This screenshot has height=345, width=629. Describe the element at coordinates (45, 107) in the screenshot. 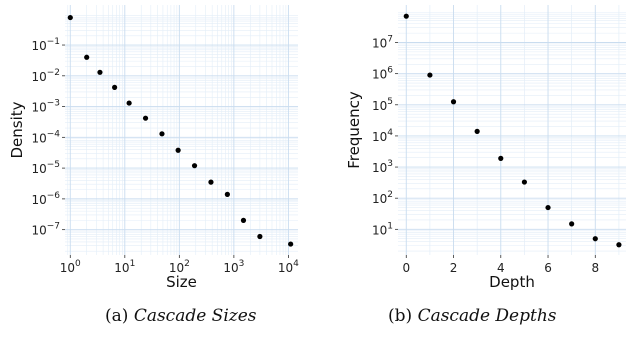

I see `y-tick-label: 10⁻³` at that location.